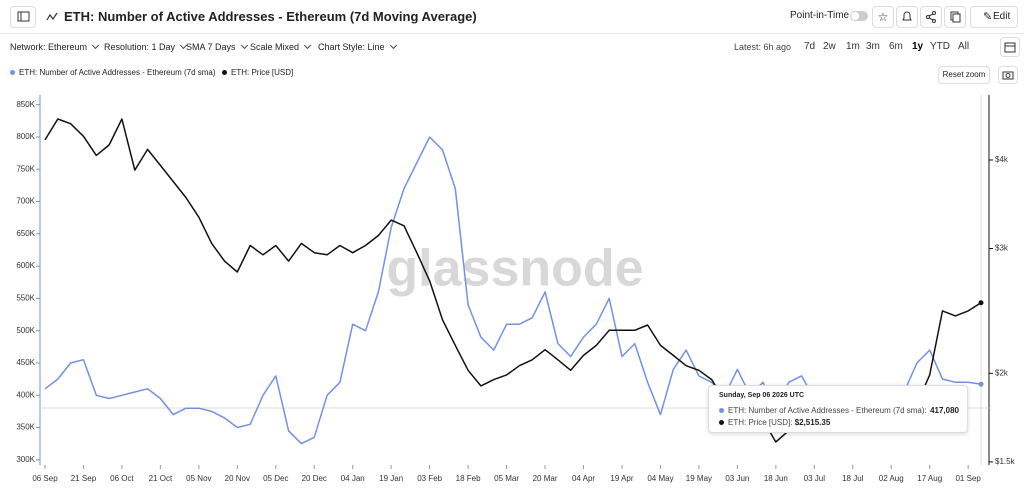 Image resolution: width=1024 pixels, height=488 pixels. I want to click on calendar-icon, so click(1010, 47).